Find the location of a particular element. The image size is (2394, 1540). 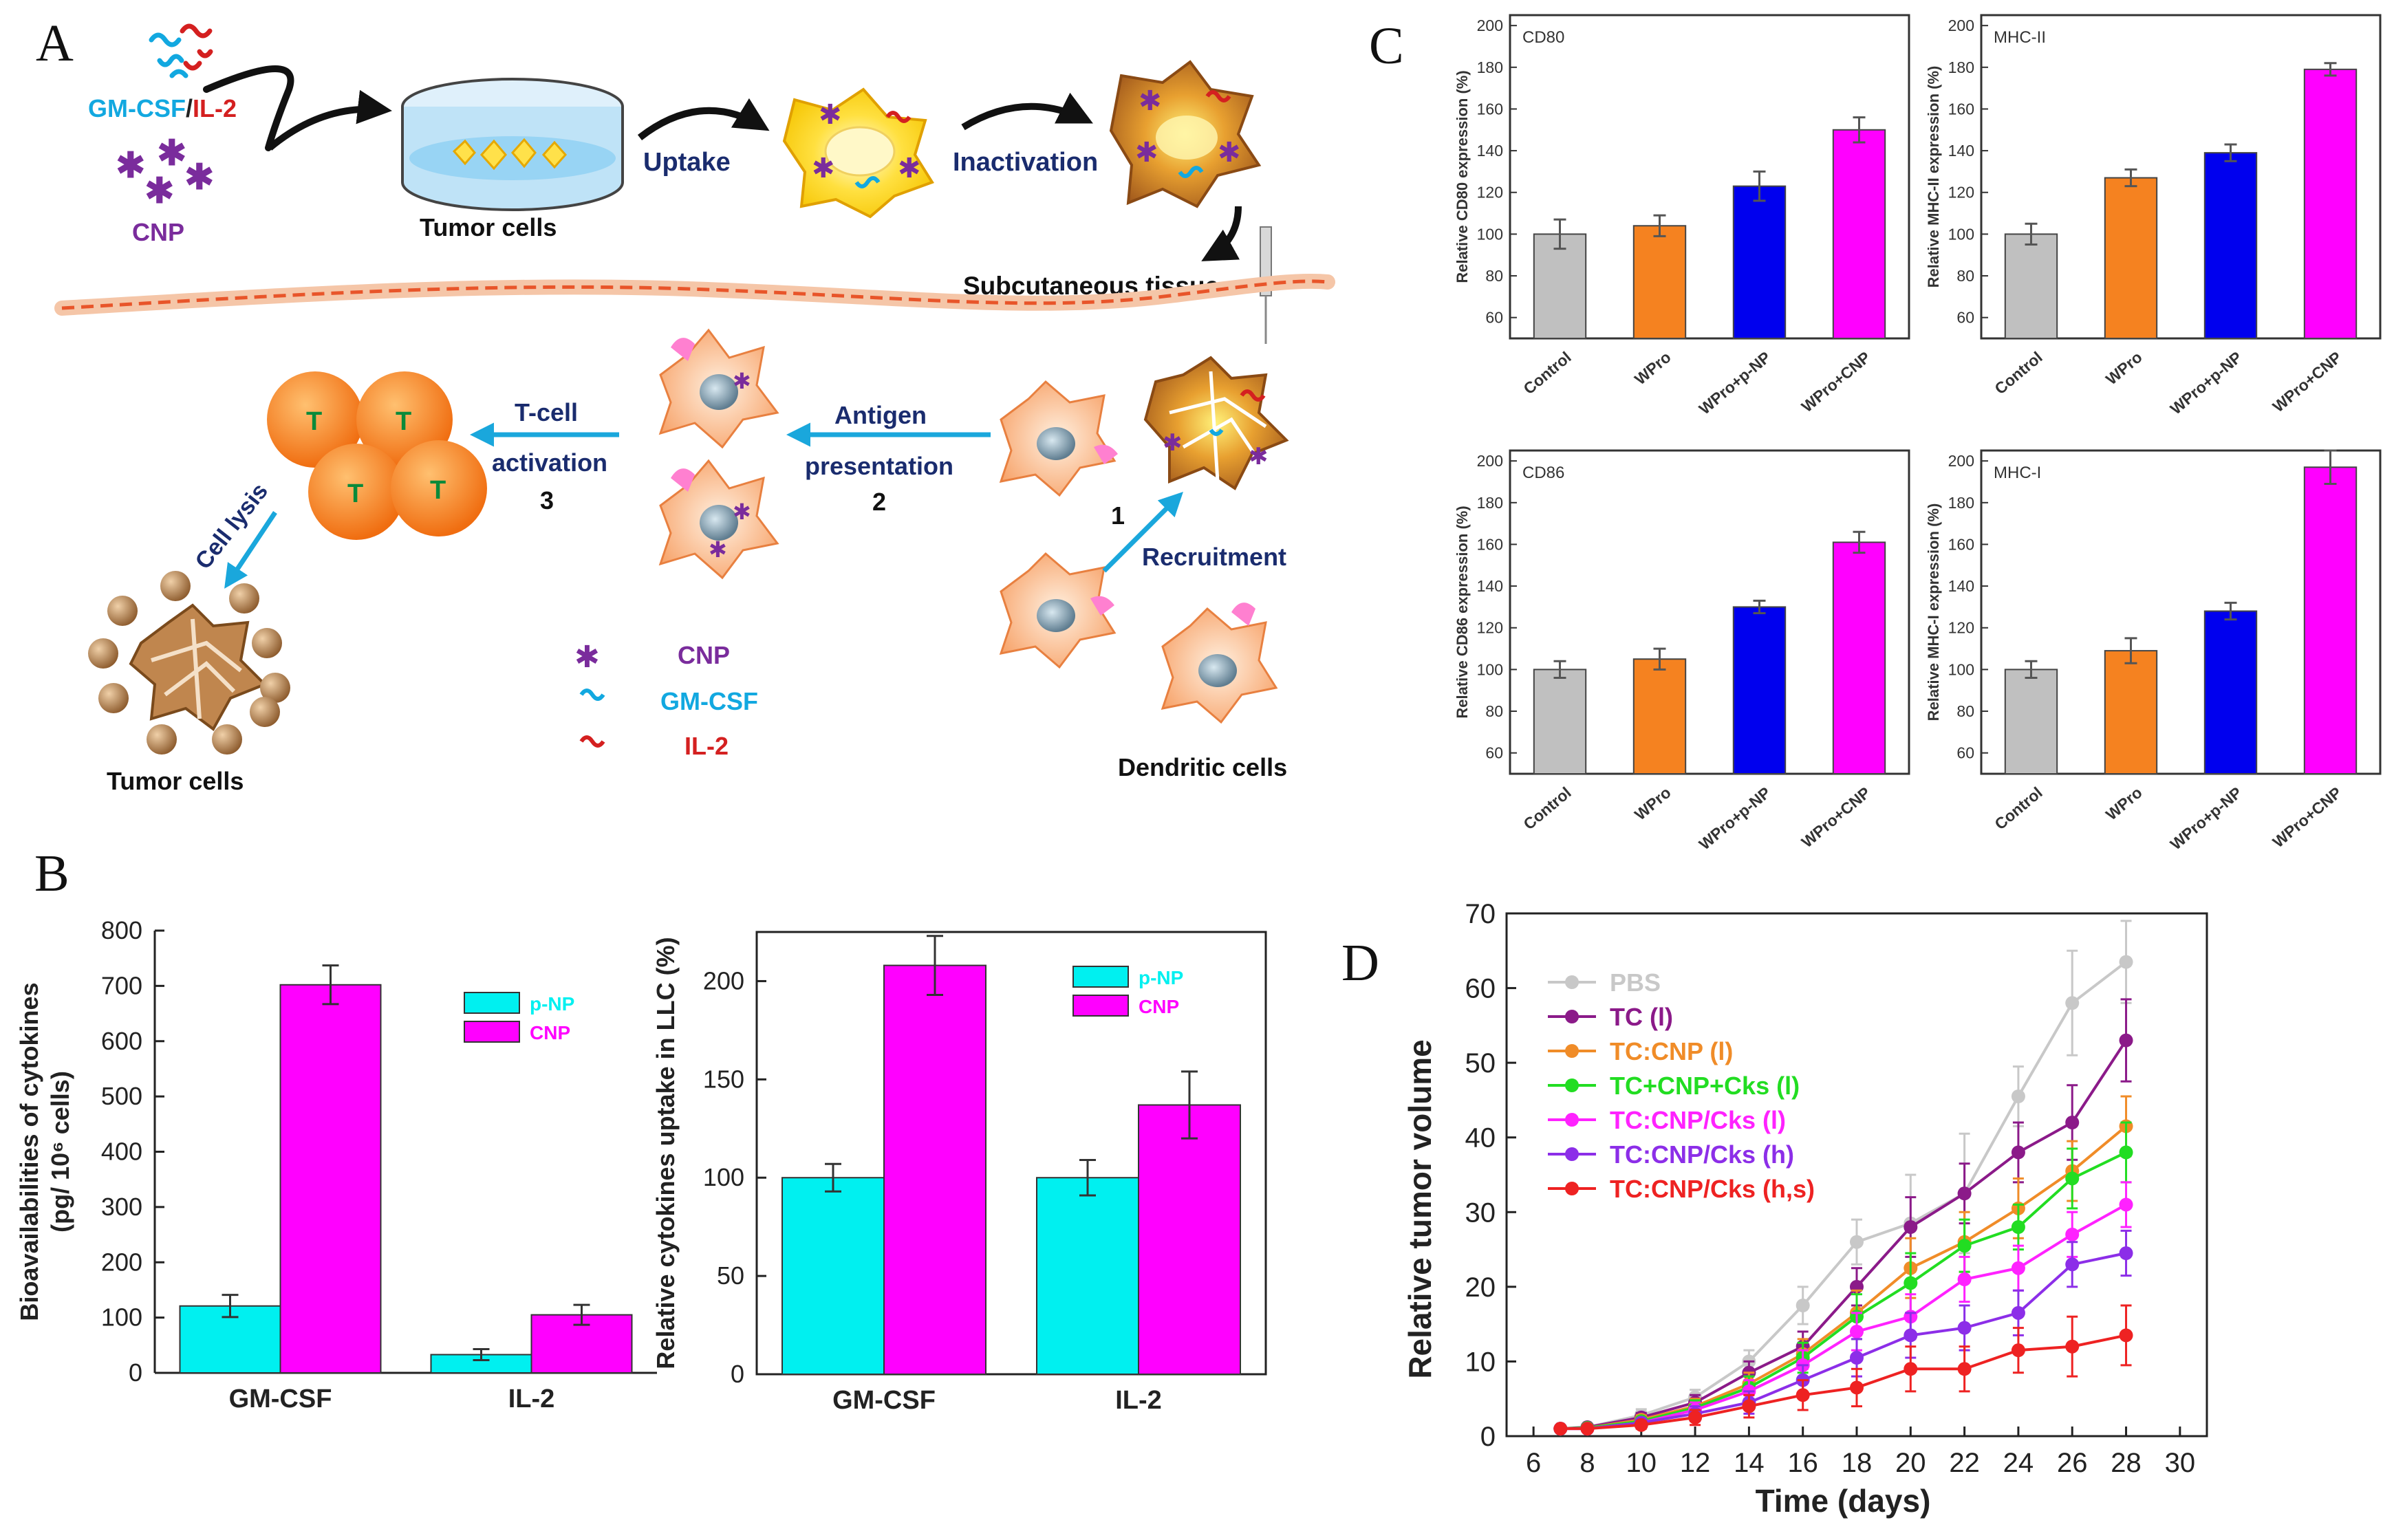

inactivation-arrow is located at coordinates (1027, 111).